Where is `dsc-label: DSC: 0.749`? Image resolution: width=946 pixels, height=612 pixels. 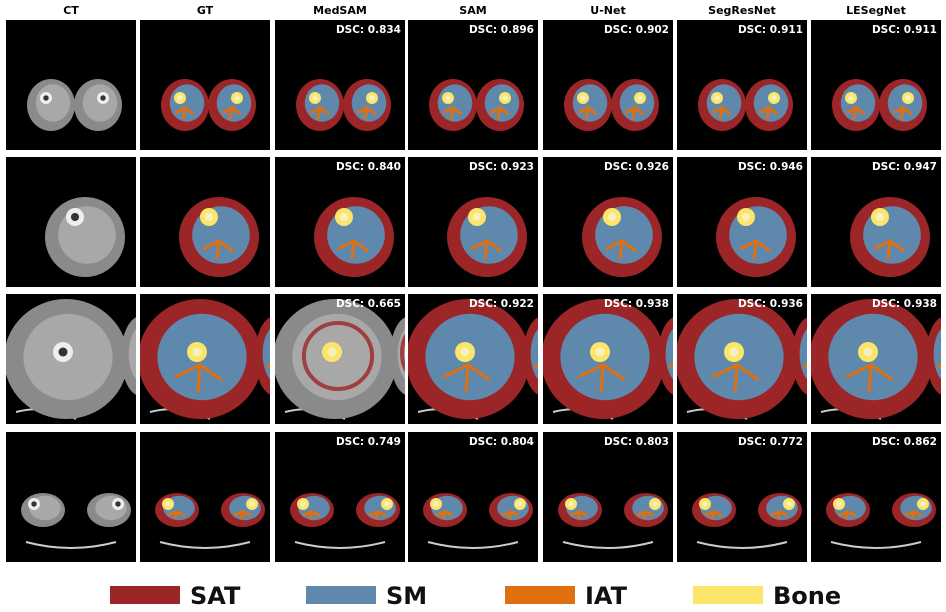
dsc-label: DSC: 0.749 is located at coordinates (368, 442).